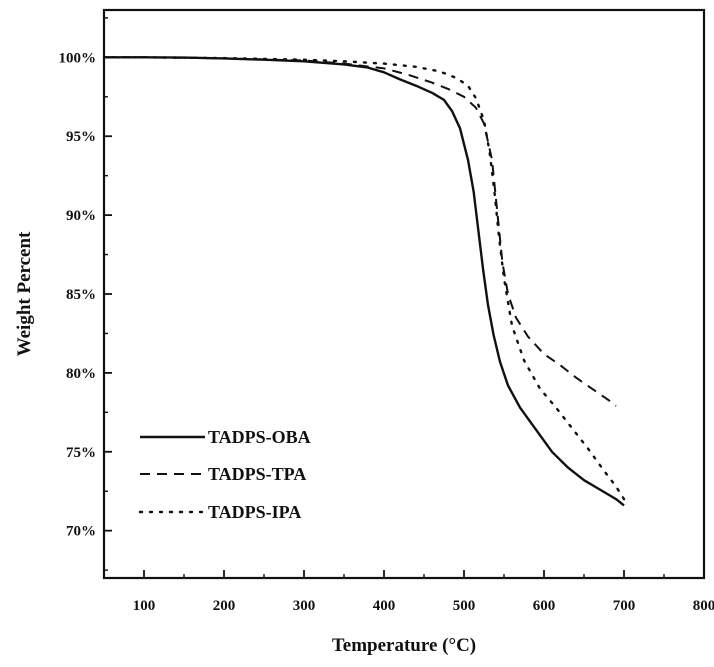  Describe the element at coordinates (254, 512) in the screenshot. I see `legend-label-ipa: TADPS-IPA` at that location.